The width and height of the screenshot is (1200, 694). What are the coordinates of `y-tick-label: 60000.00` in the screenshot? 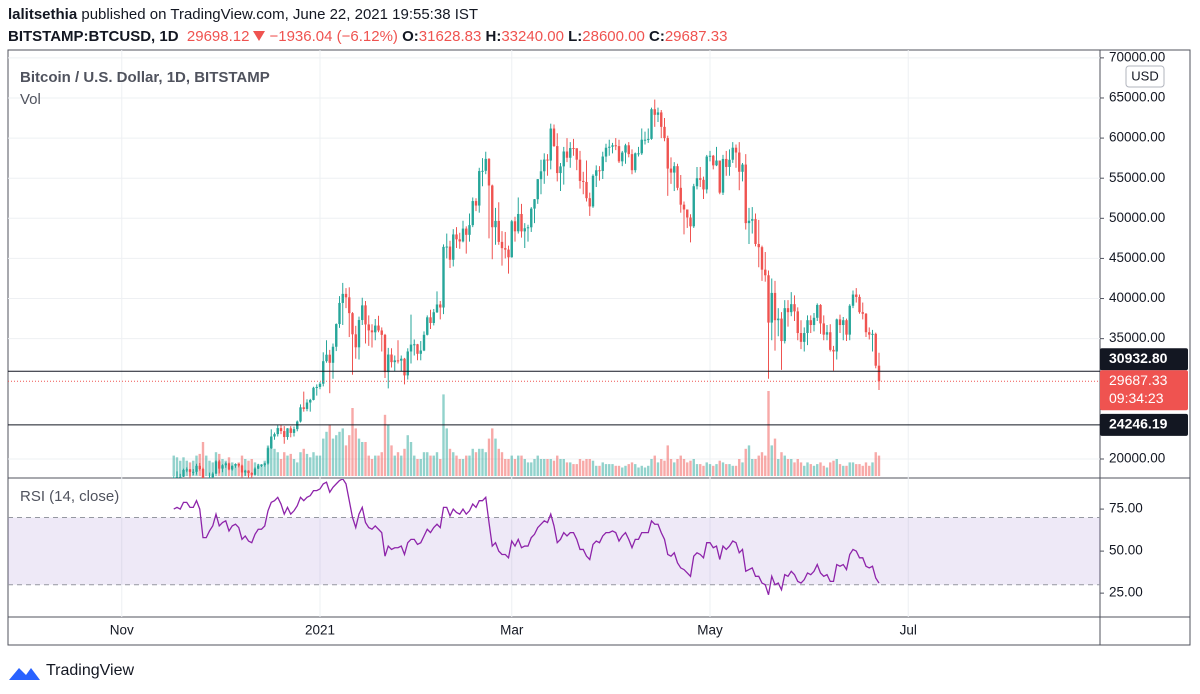 It's located at (1137, 137).